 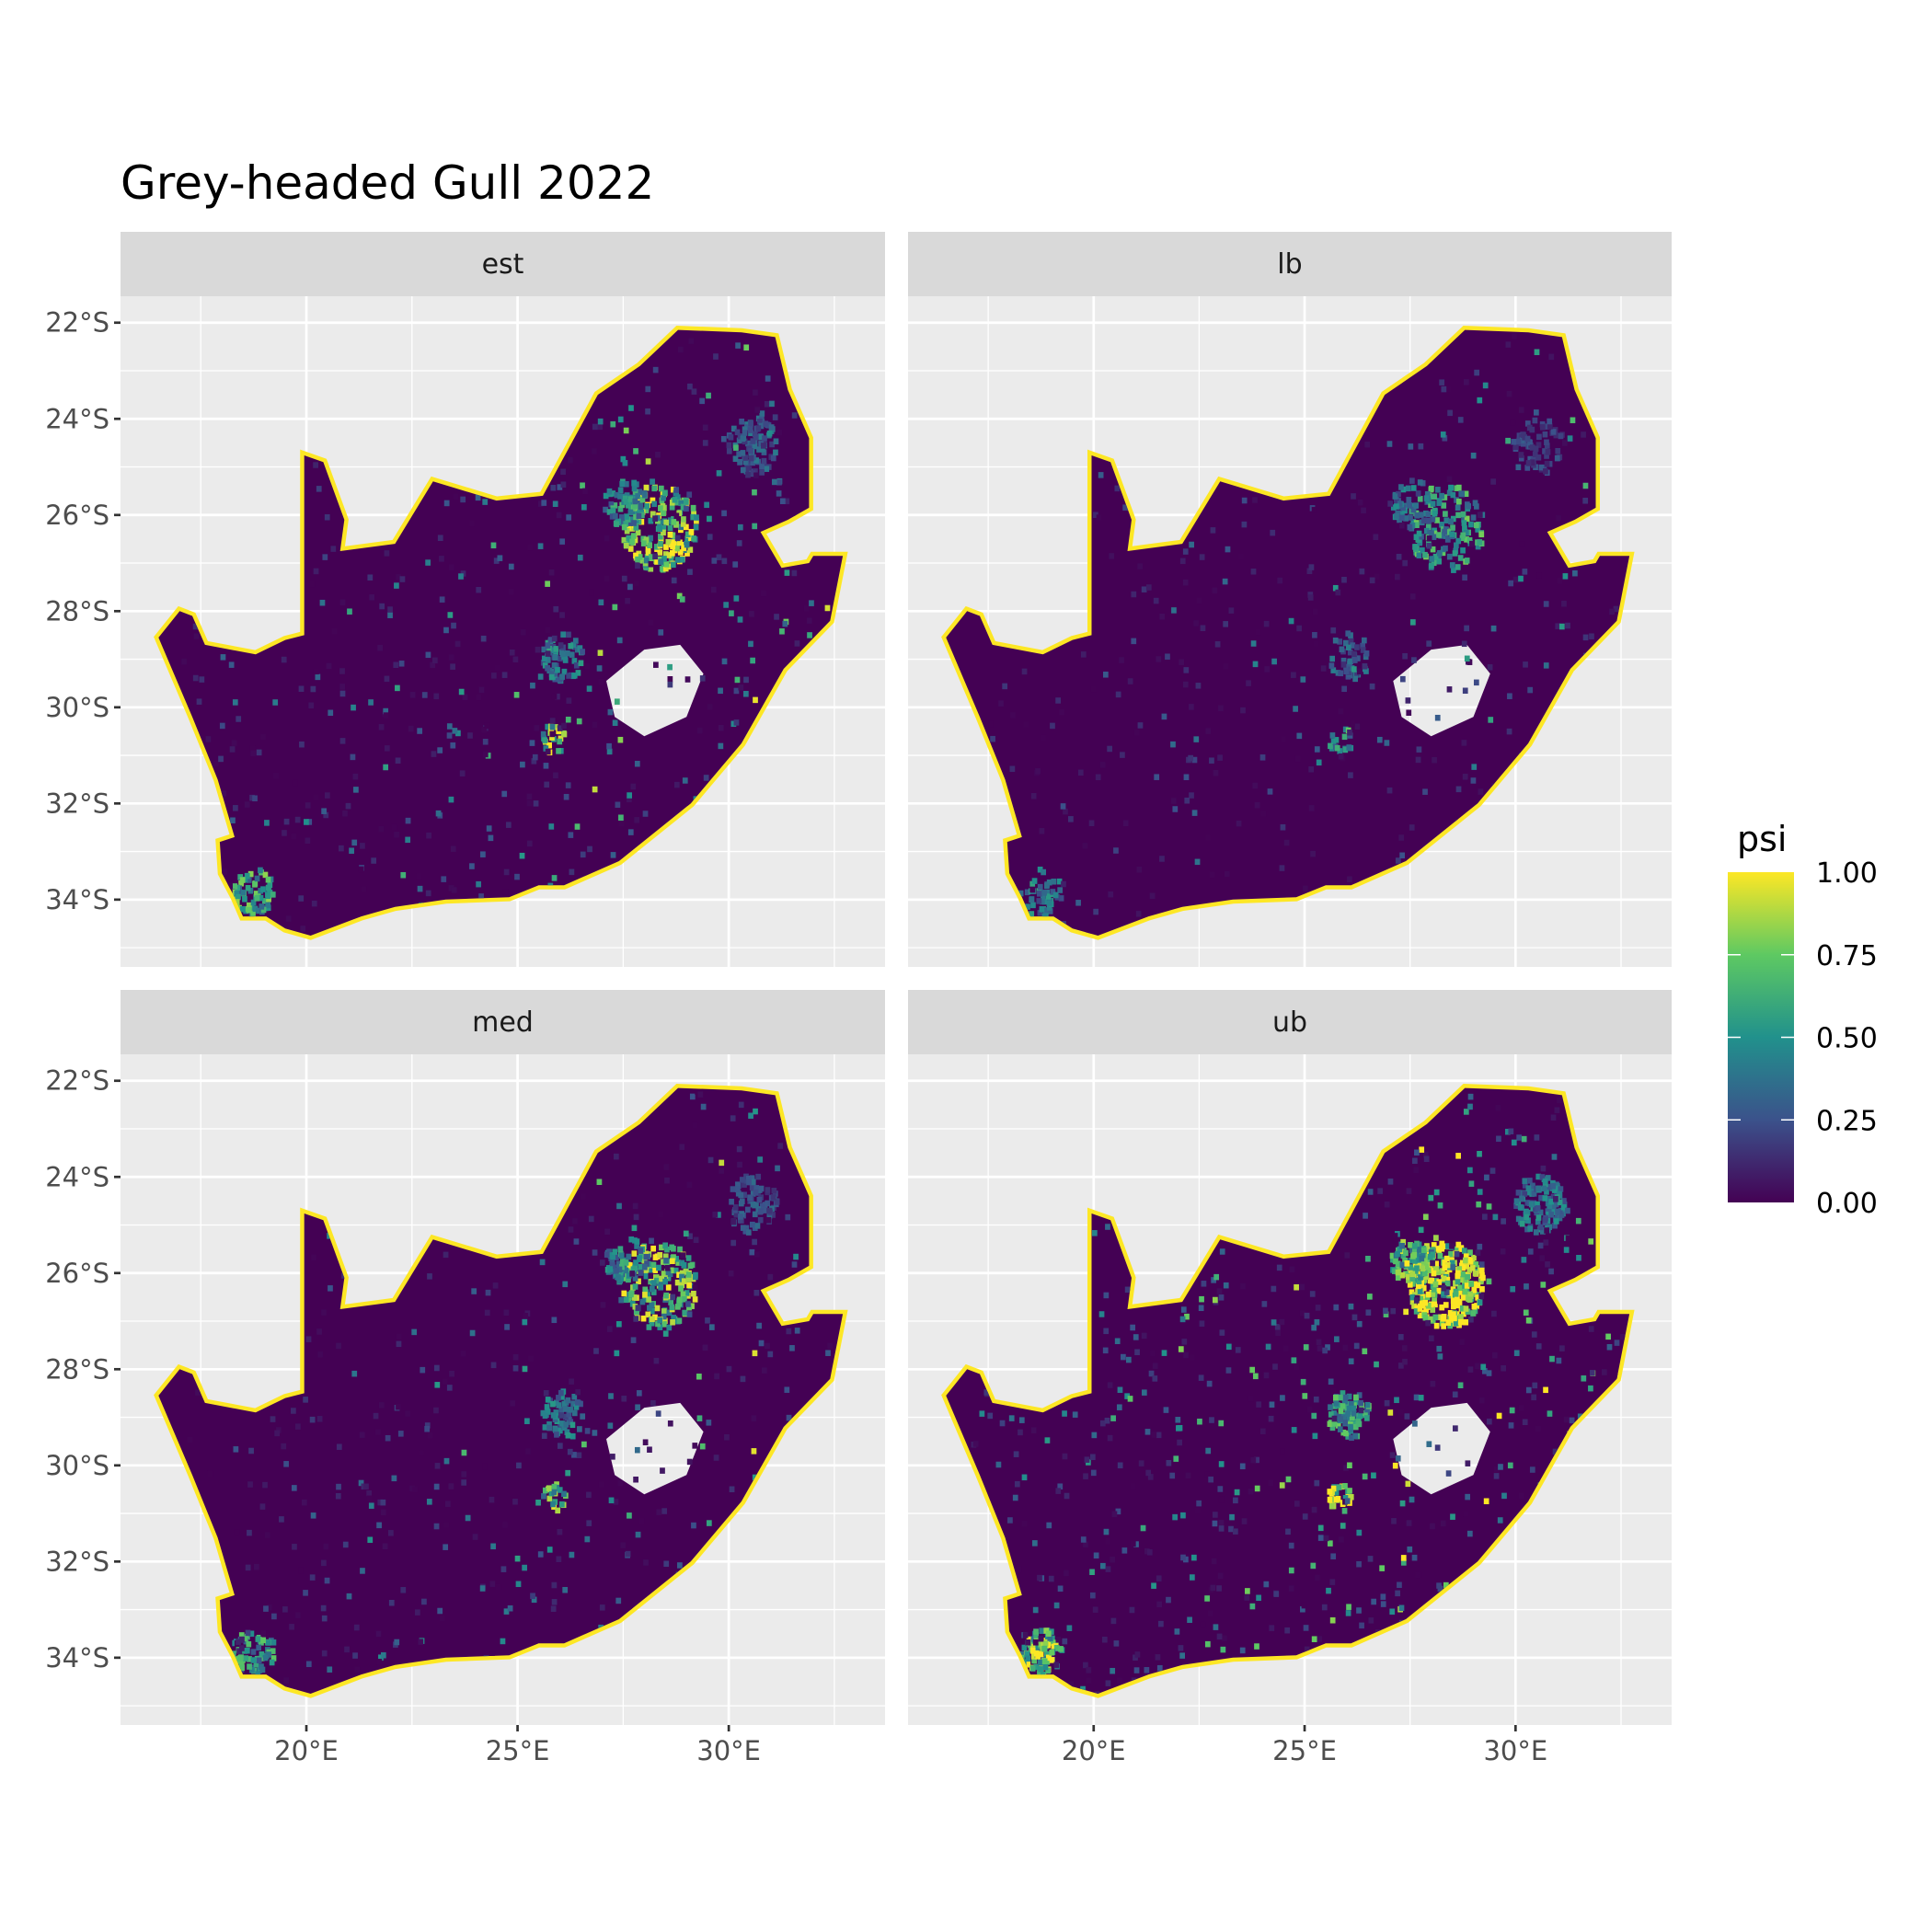 I want to click on x-tick-label: 30°E, so click(x=1515, y=1750).